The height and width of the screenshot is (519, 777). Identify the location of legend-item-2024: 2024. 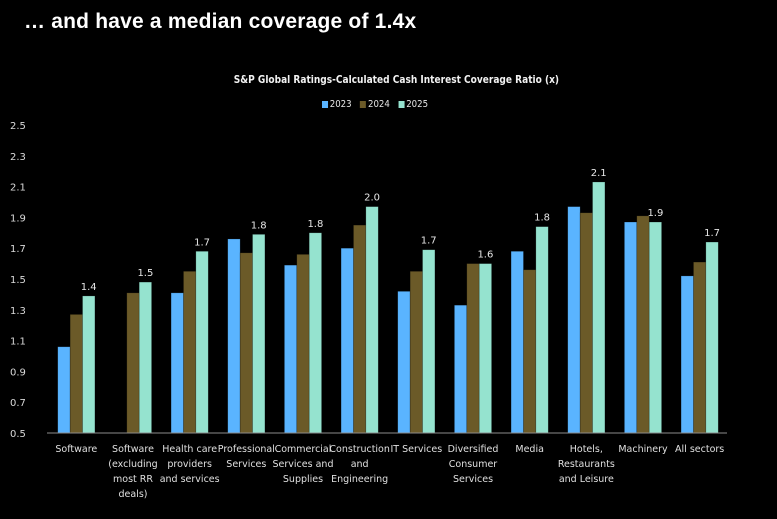
(375, 104).